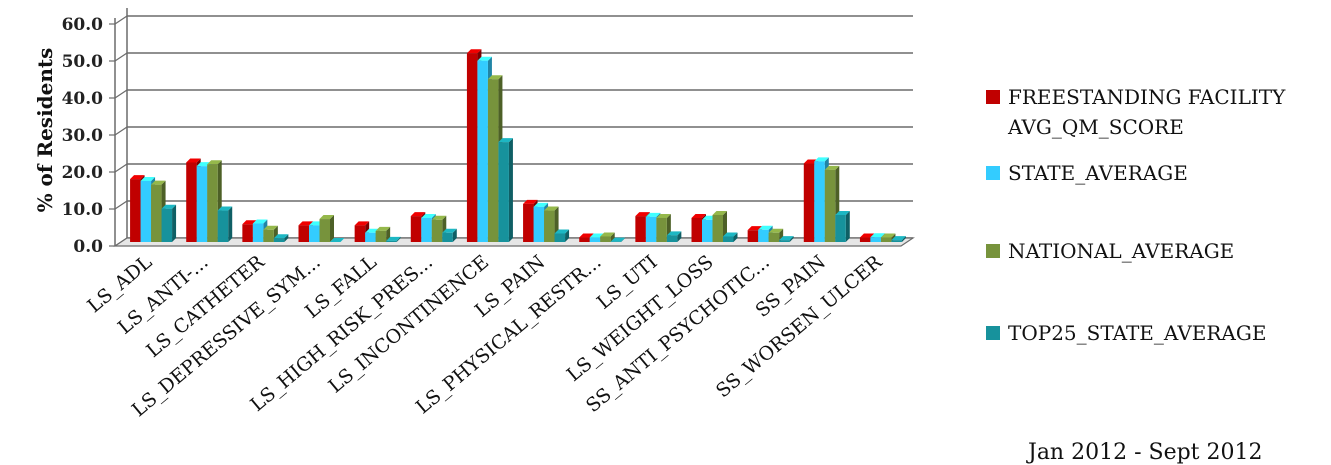 The height and width of the screenshot is (465, 1331). What do you see at coordinates (514, 242) in the screenshot?
I see `chart-floor` at bounding box center [514, 242].